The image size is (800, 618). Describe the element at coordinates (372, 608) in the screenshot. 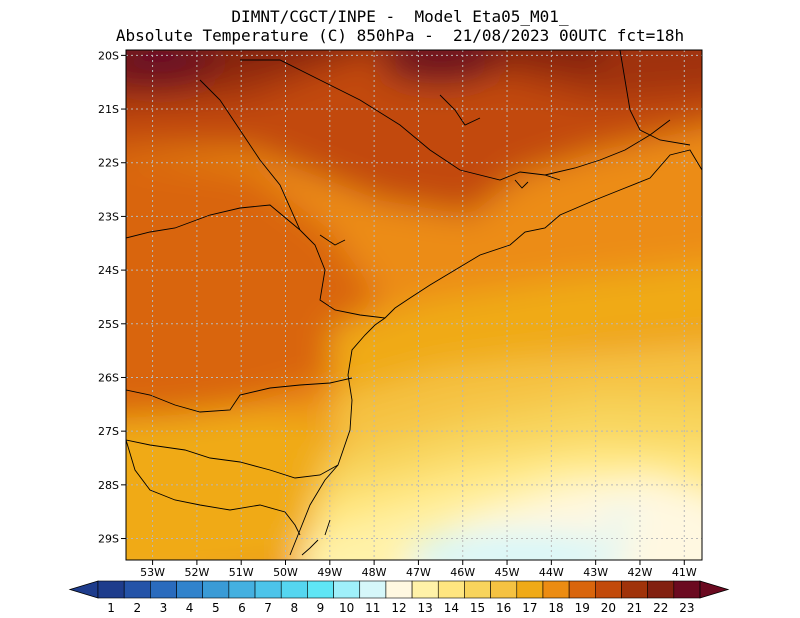

I see `colorbar-label: 11` at that location.